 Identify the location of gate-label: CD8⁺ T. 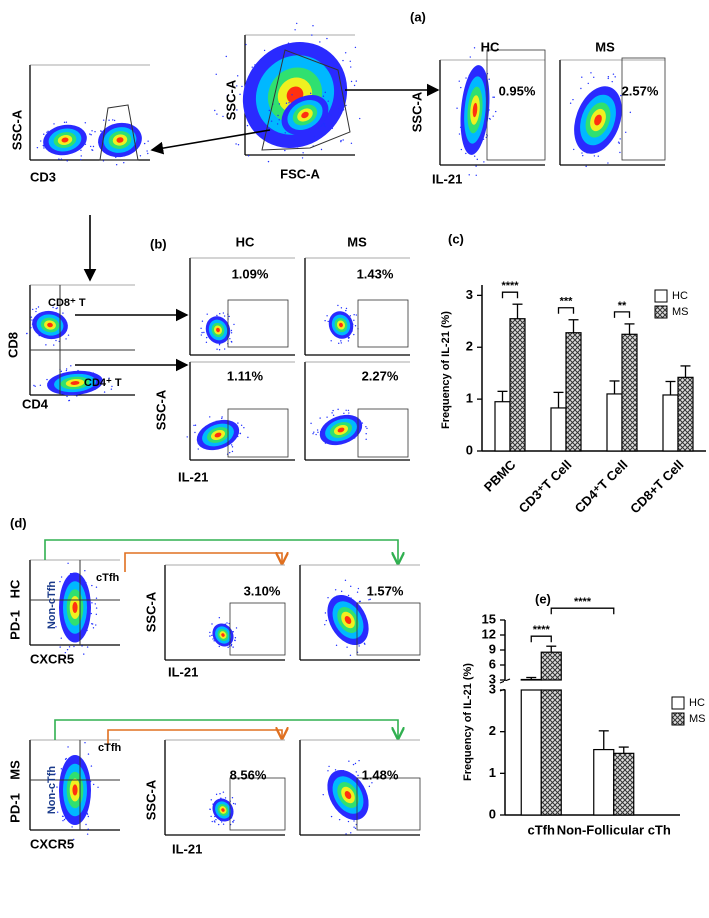
(67, 303).